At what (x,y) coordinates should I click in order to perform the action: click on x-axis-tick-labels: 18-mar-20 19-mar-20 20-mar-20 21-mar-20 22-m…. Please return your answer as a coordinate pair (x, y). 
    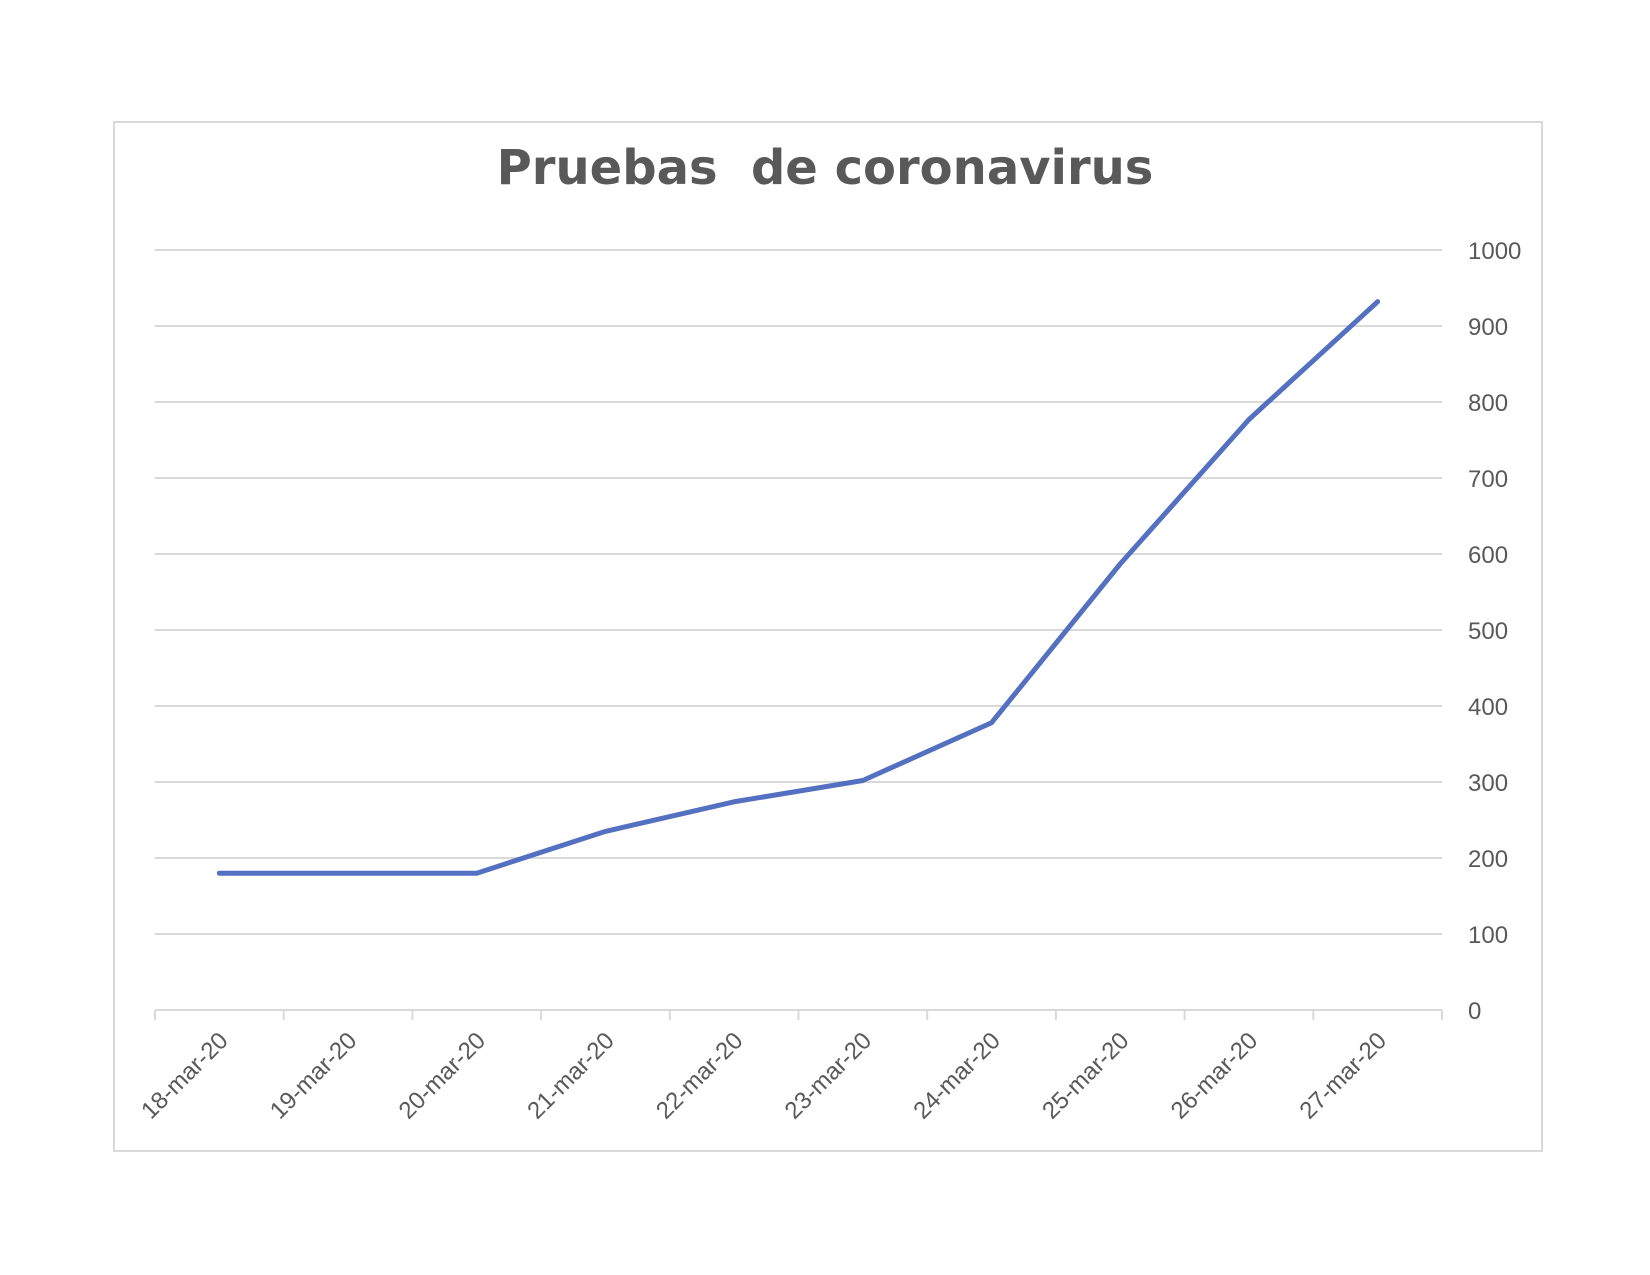
    Looking at the image, I should click on (764, 1075).